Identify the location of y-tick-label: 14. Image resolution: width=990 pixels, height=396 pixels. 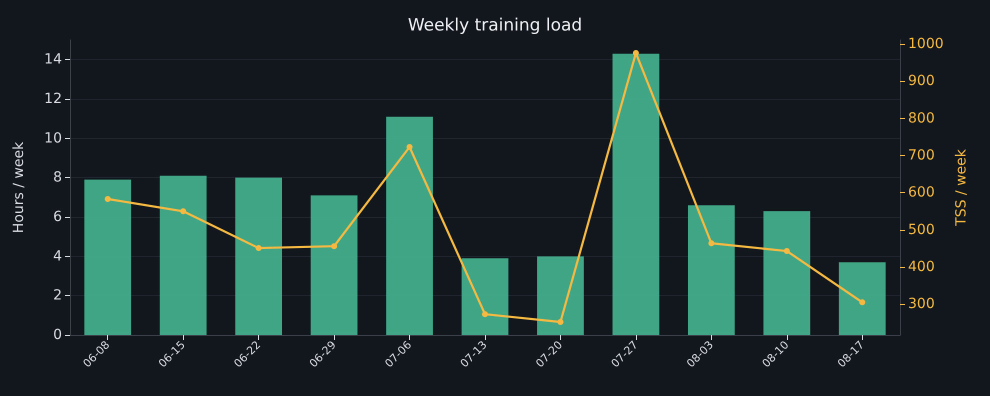
(53, 60).